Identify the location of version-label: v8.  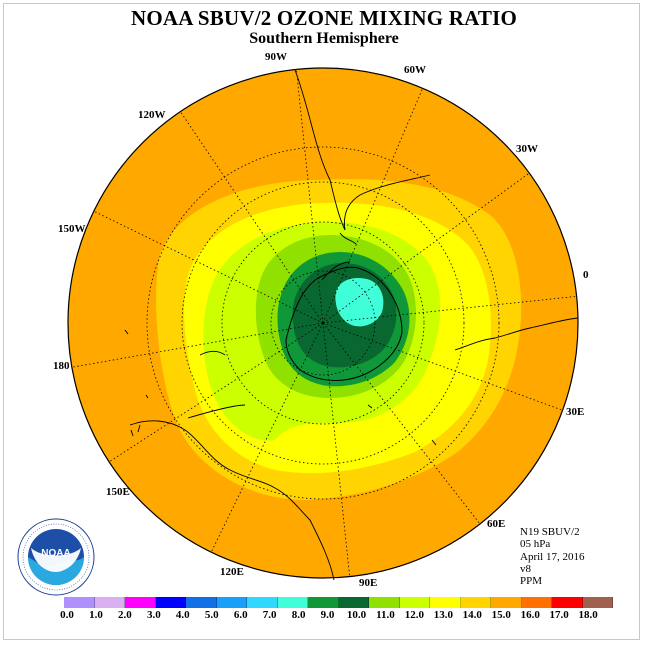
(525, 568).